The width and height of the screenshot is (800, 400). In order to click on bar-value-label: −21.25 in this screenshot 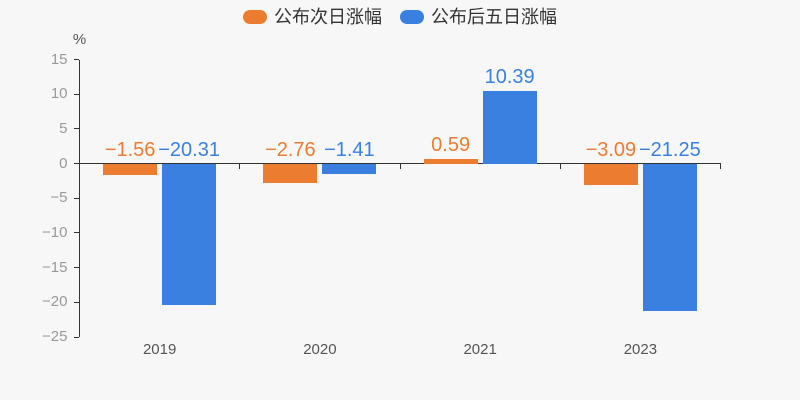, I will do `click(670, 149)`.